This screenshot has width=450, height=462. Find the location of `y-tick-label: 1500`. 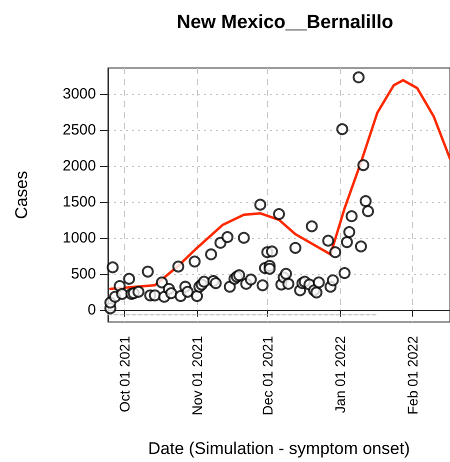

y-tick-label: 1500 is located at coordinates (79, 201).